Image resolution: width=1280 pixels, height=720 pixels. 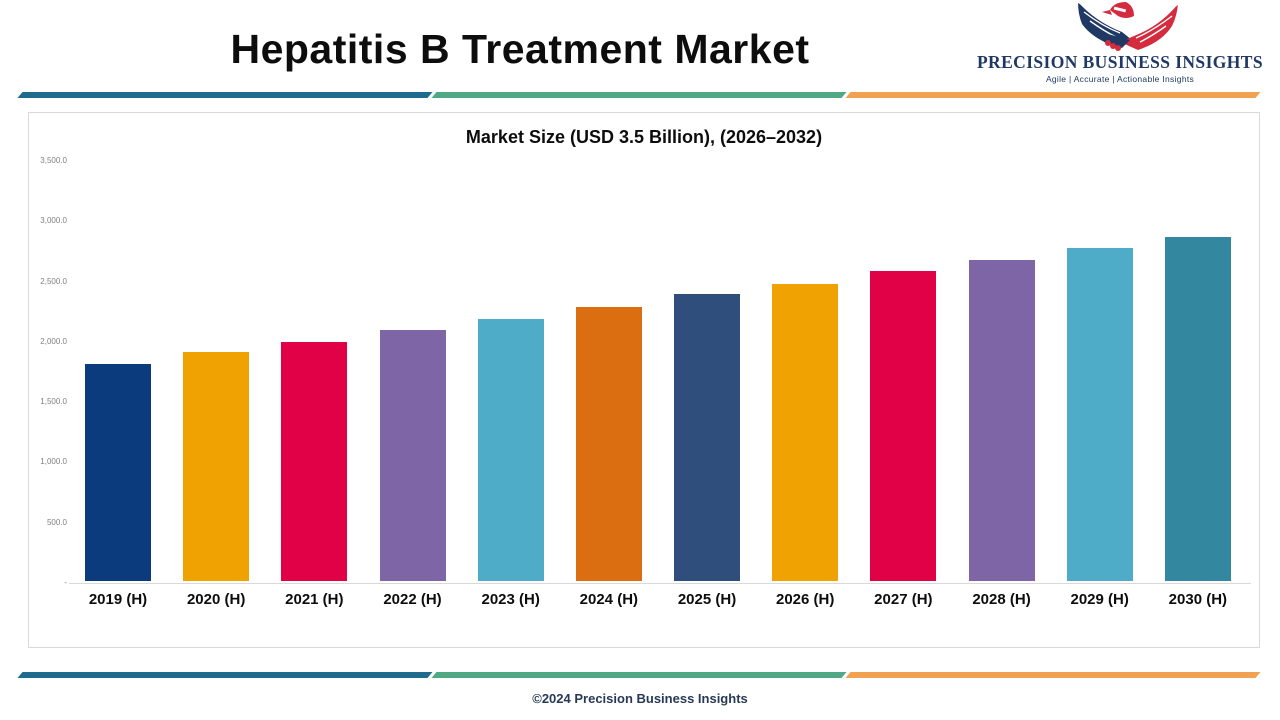 What do you see at coordinates (56, 522) in the screenshot?
I see `y-tick-label: 500.0` at bounding box center [56, 522].